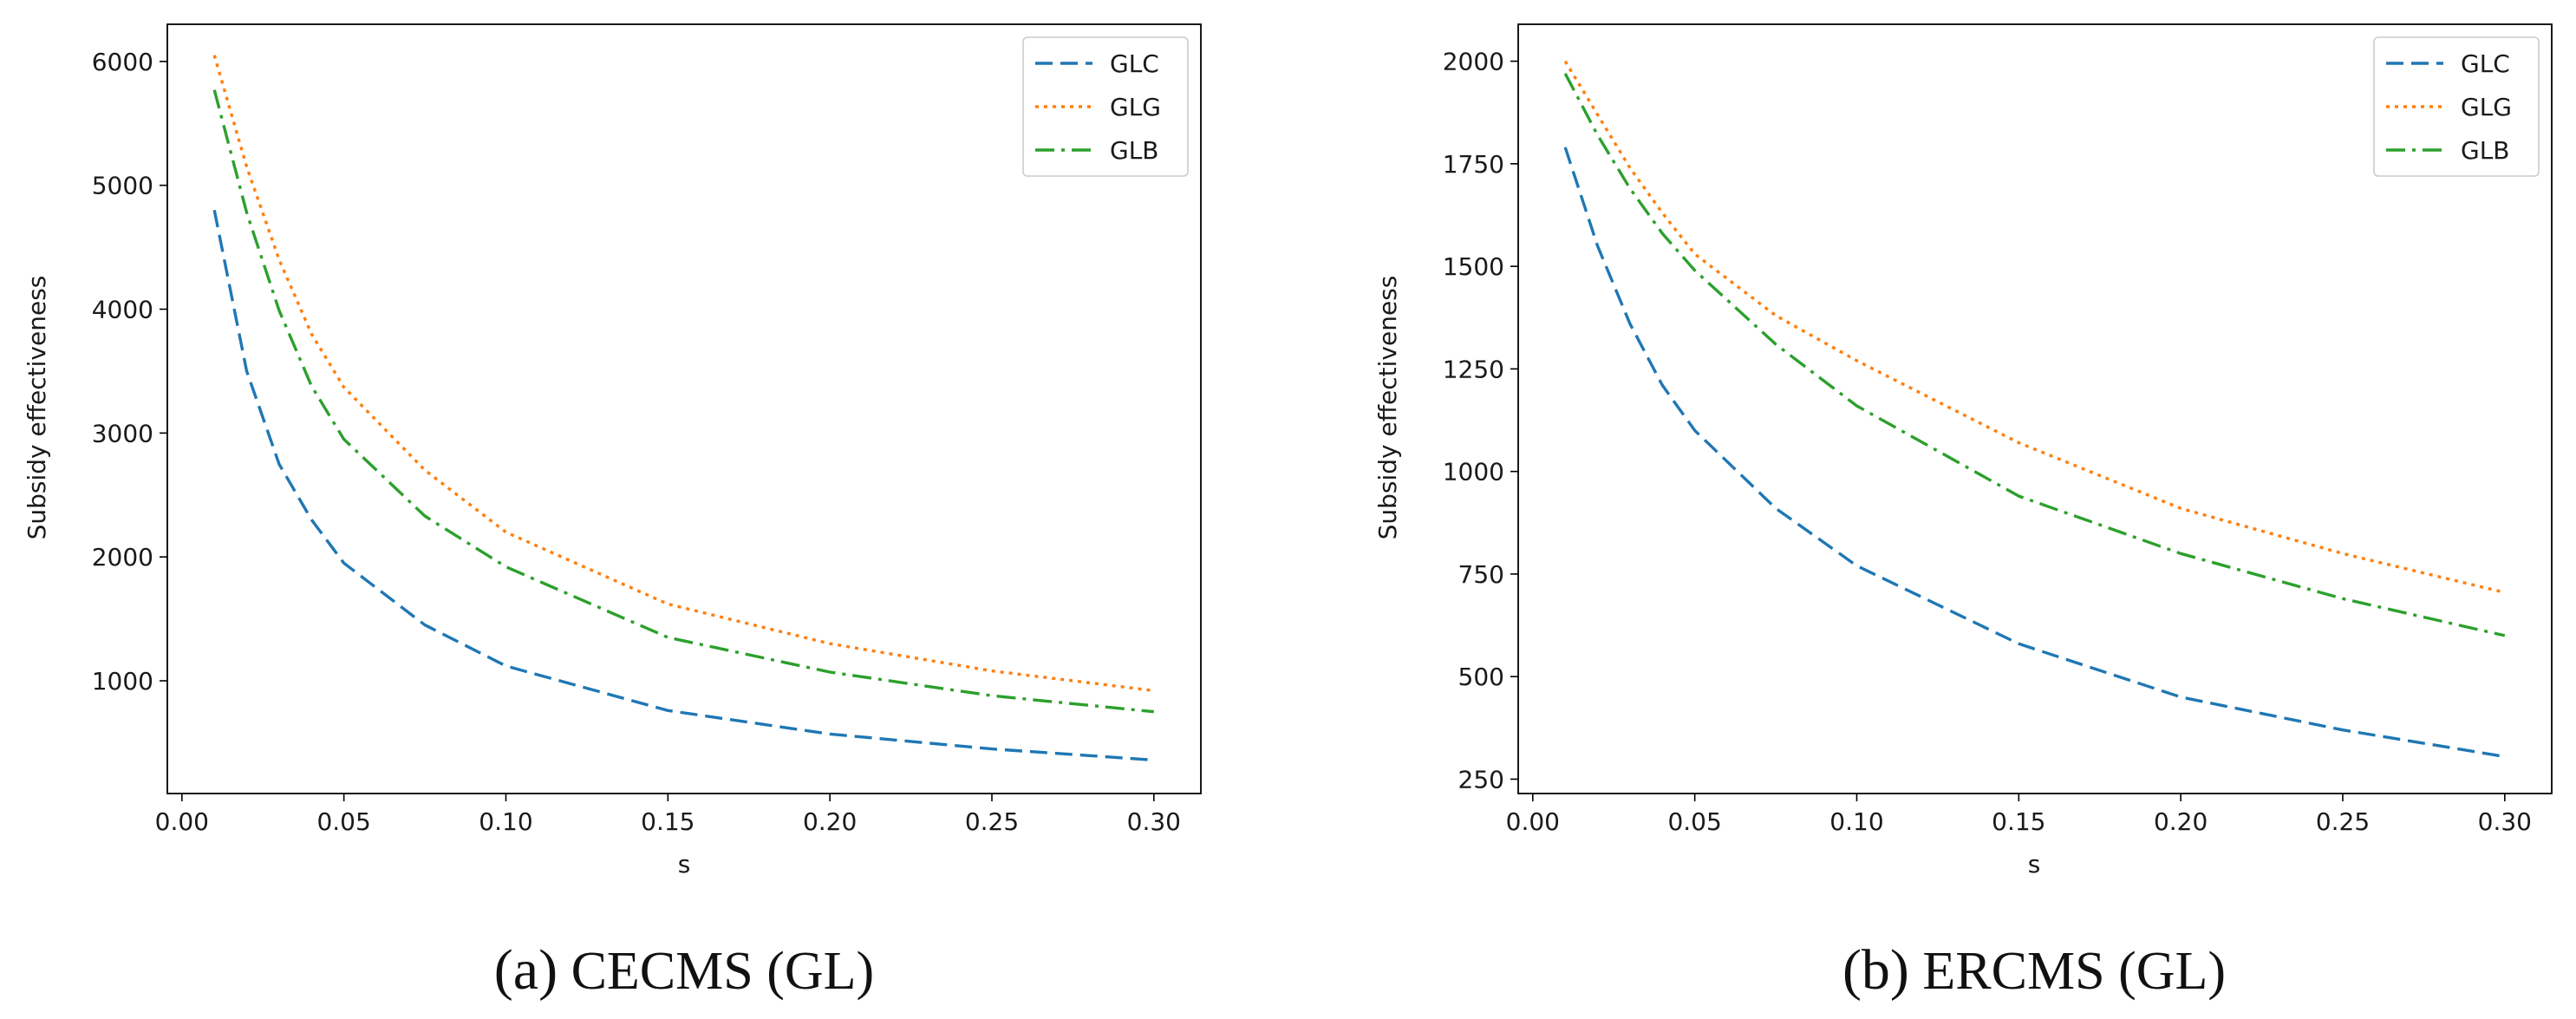 This screenshot has width=2576, height=1019. Describe the element at coordinates (1474, 165) in the screenshot. I see `y-tick-label: 1750` at that location.